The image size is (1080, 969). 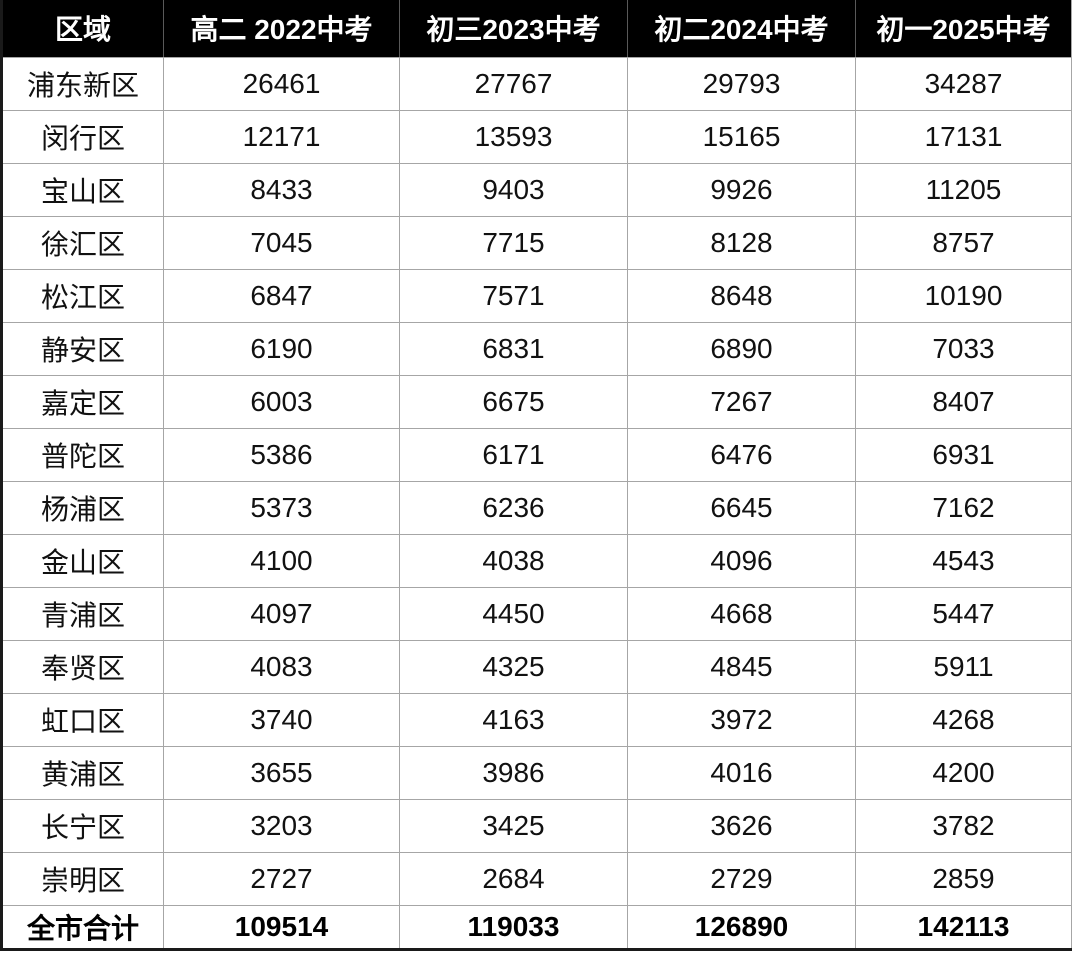 I want to click on table-row: 嘉定区 6003 6675 7267 8407, so click(x=536, y=401).